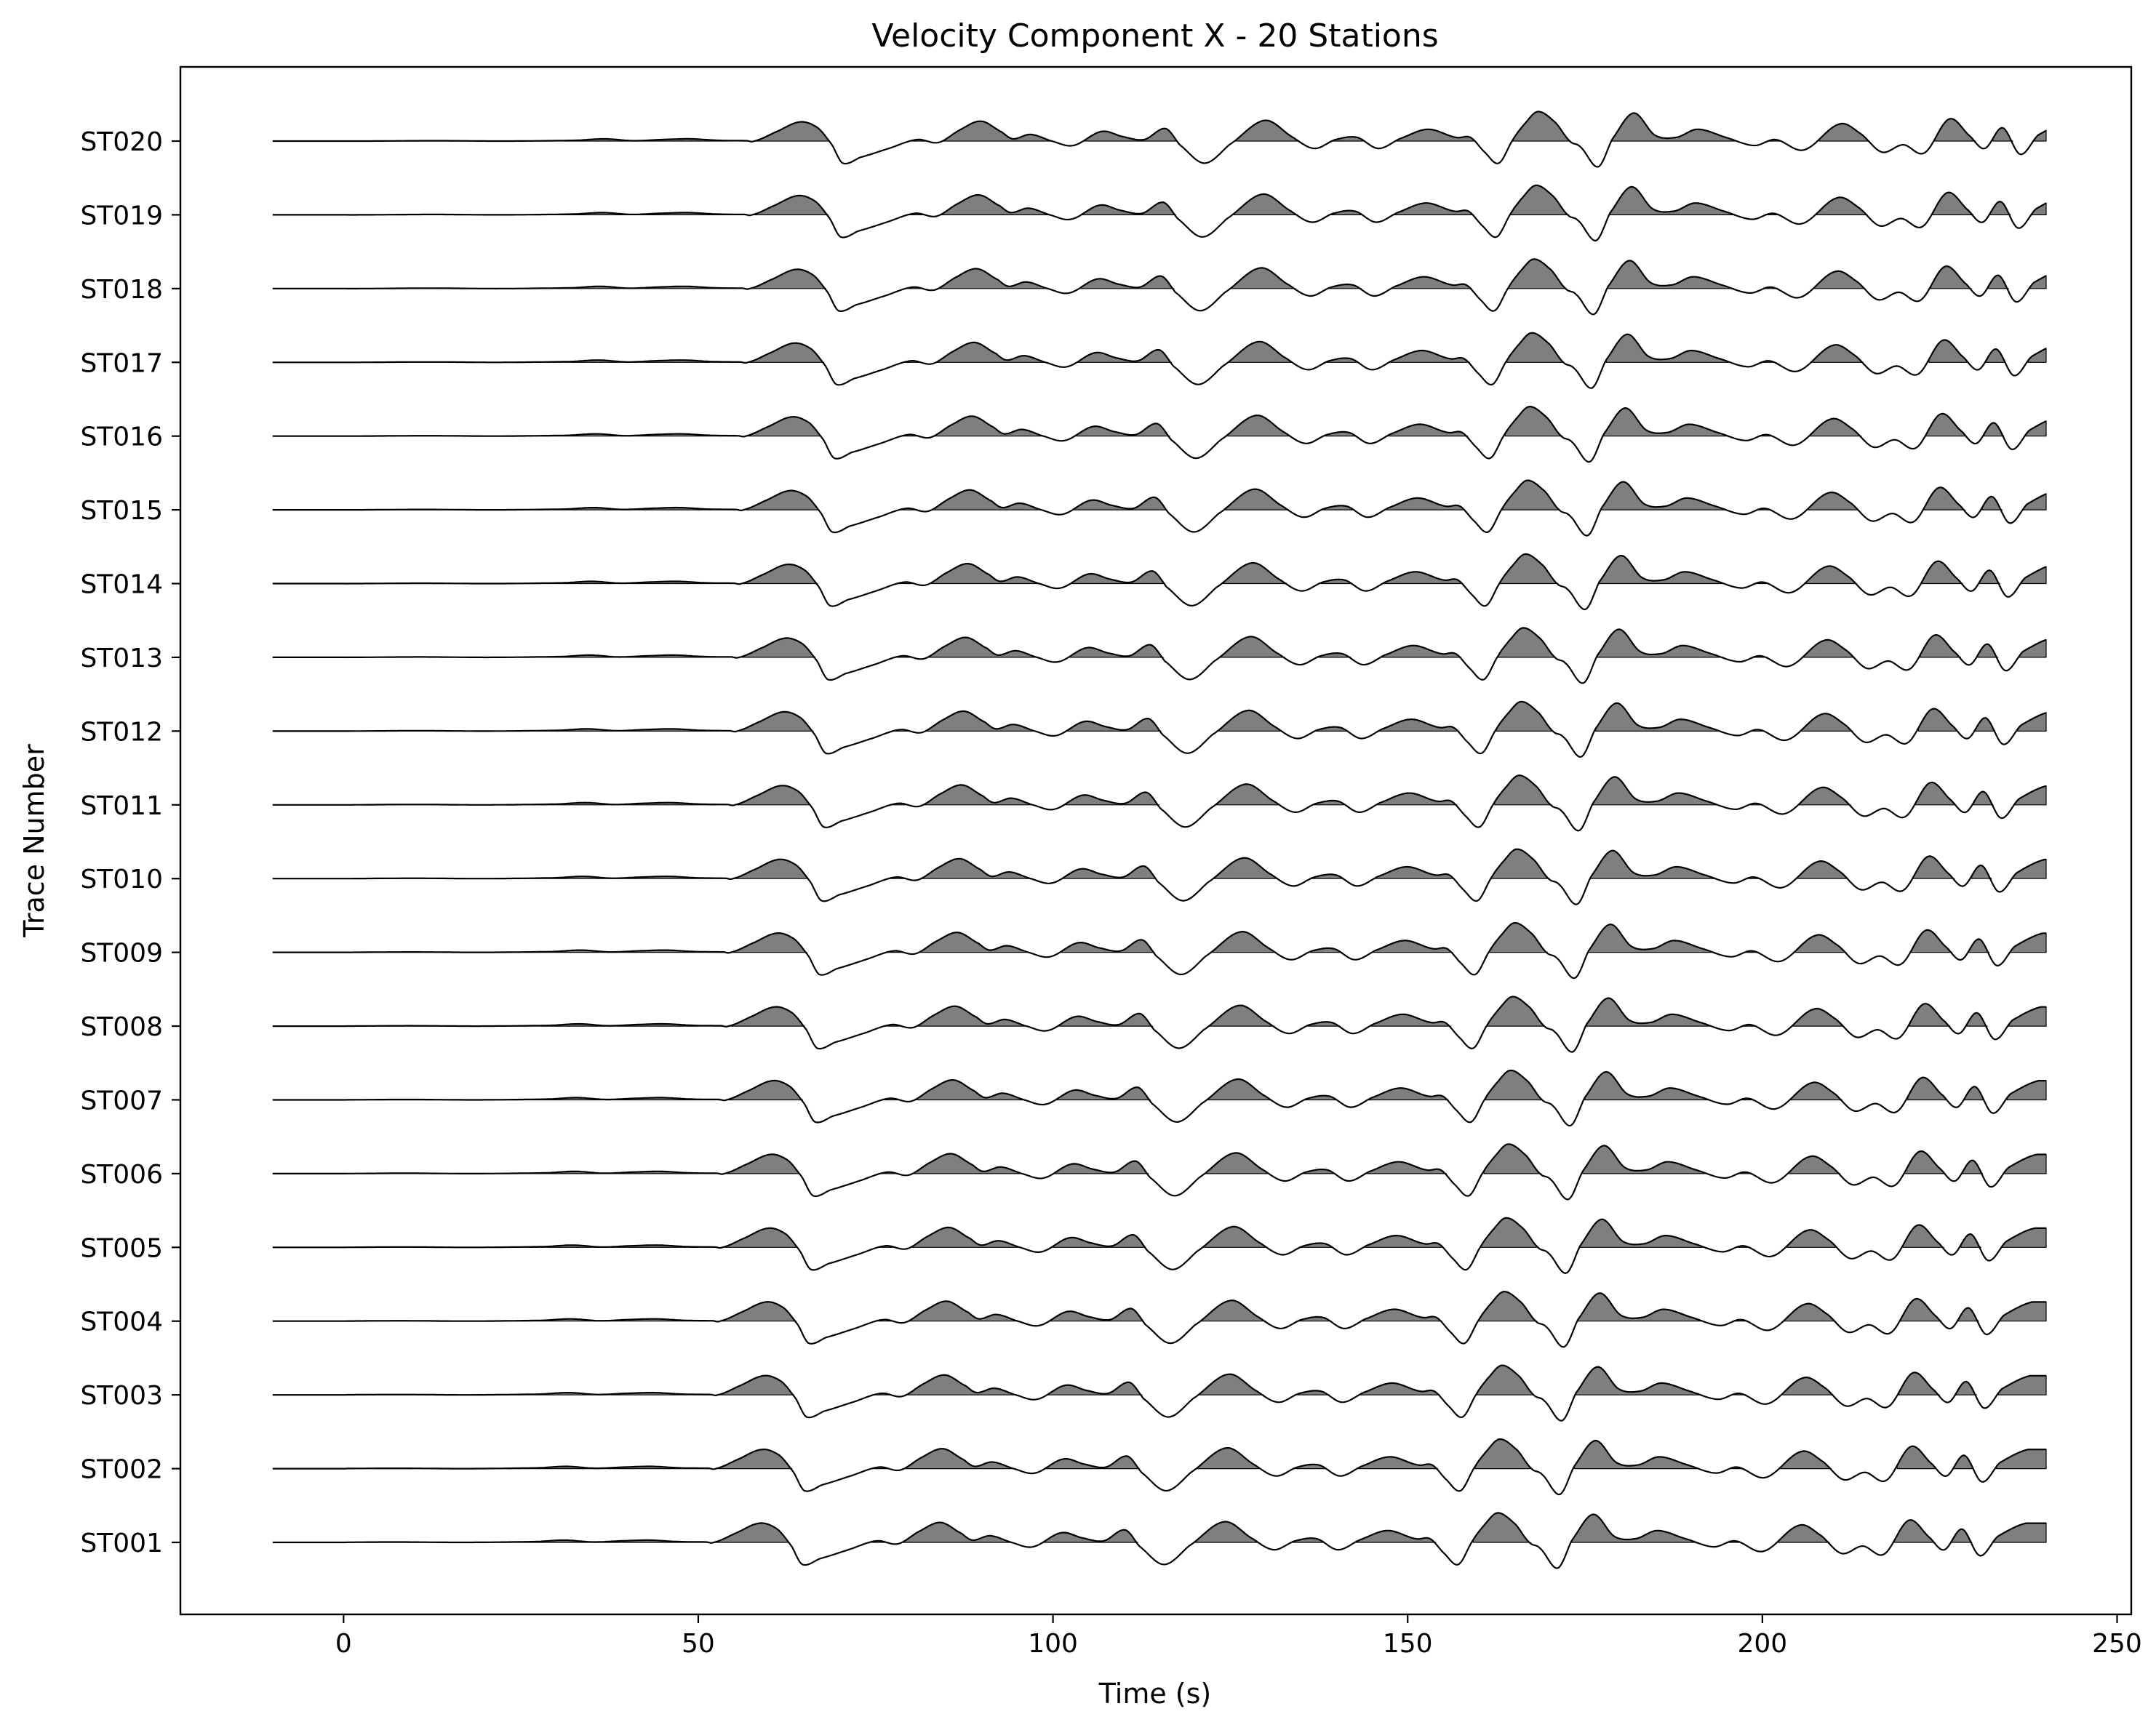  What do you see at coordinates (698, 1644) in the screenshot?
I see `x-tick-label: 50` at bounding box center [698, 1644].